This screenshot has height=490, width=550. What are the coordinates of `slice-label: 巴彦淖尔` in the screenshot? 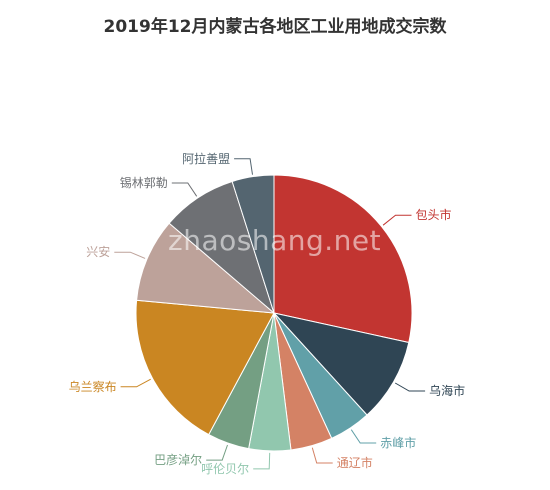 It's located at (178, 459).